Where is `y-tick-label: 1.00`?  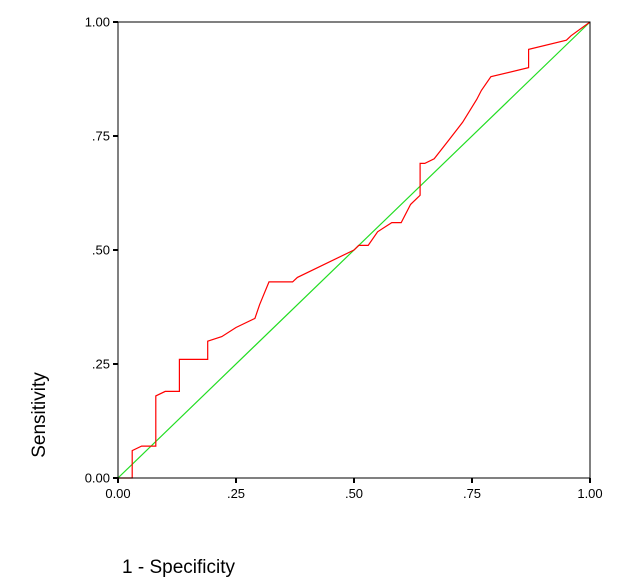 y-tick-label: 1.00 is located at coordinates (97, 22).